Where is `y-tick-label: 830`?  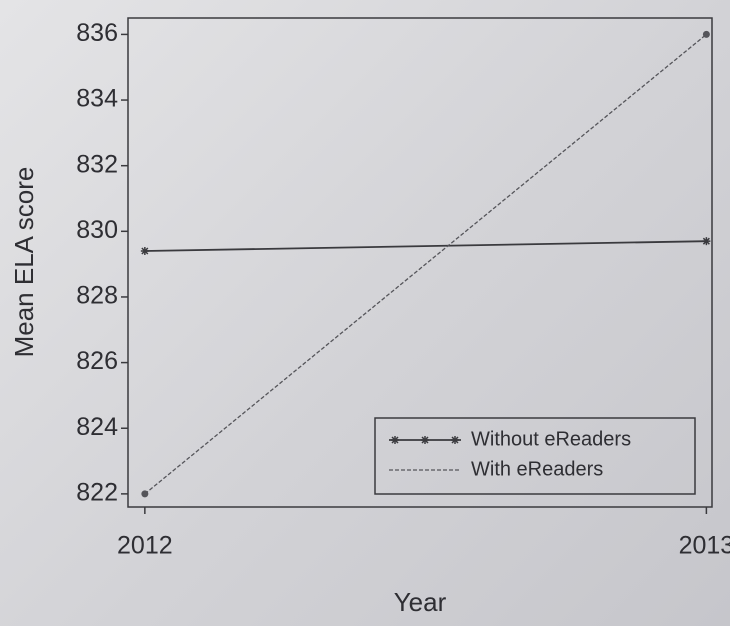
y-tick-label: 830 is located at coordinates (97, 230).